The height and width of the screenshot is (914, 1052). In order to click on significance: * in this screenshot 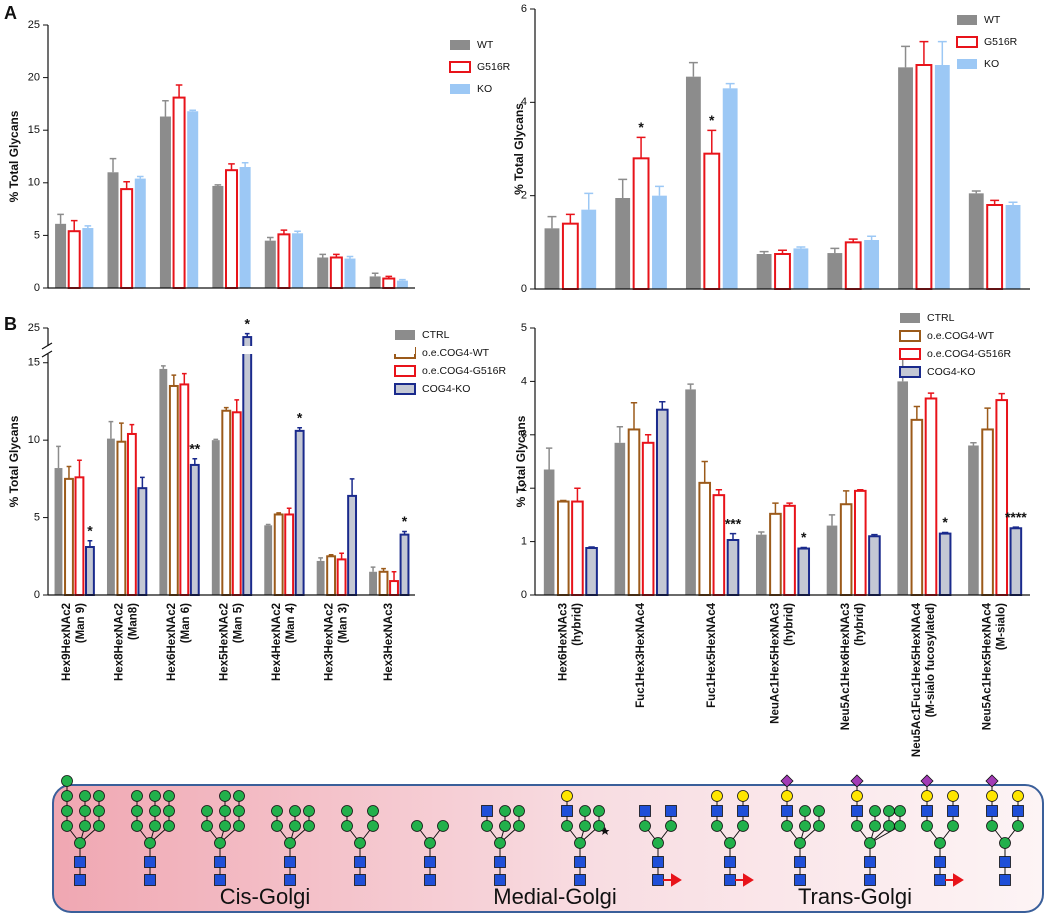, I will do `click(804, 537)`.